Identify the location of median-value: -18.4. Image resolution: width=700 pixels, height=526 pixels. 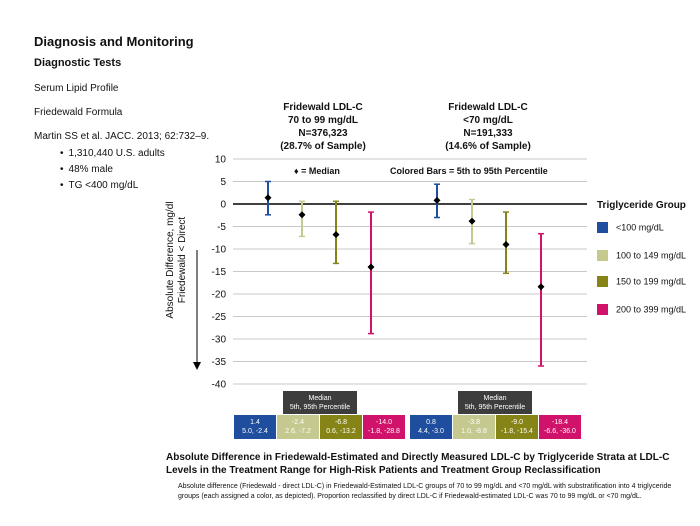
(560, 422).